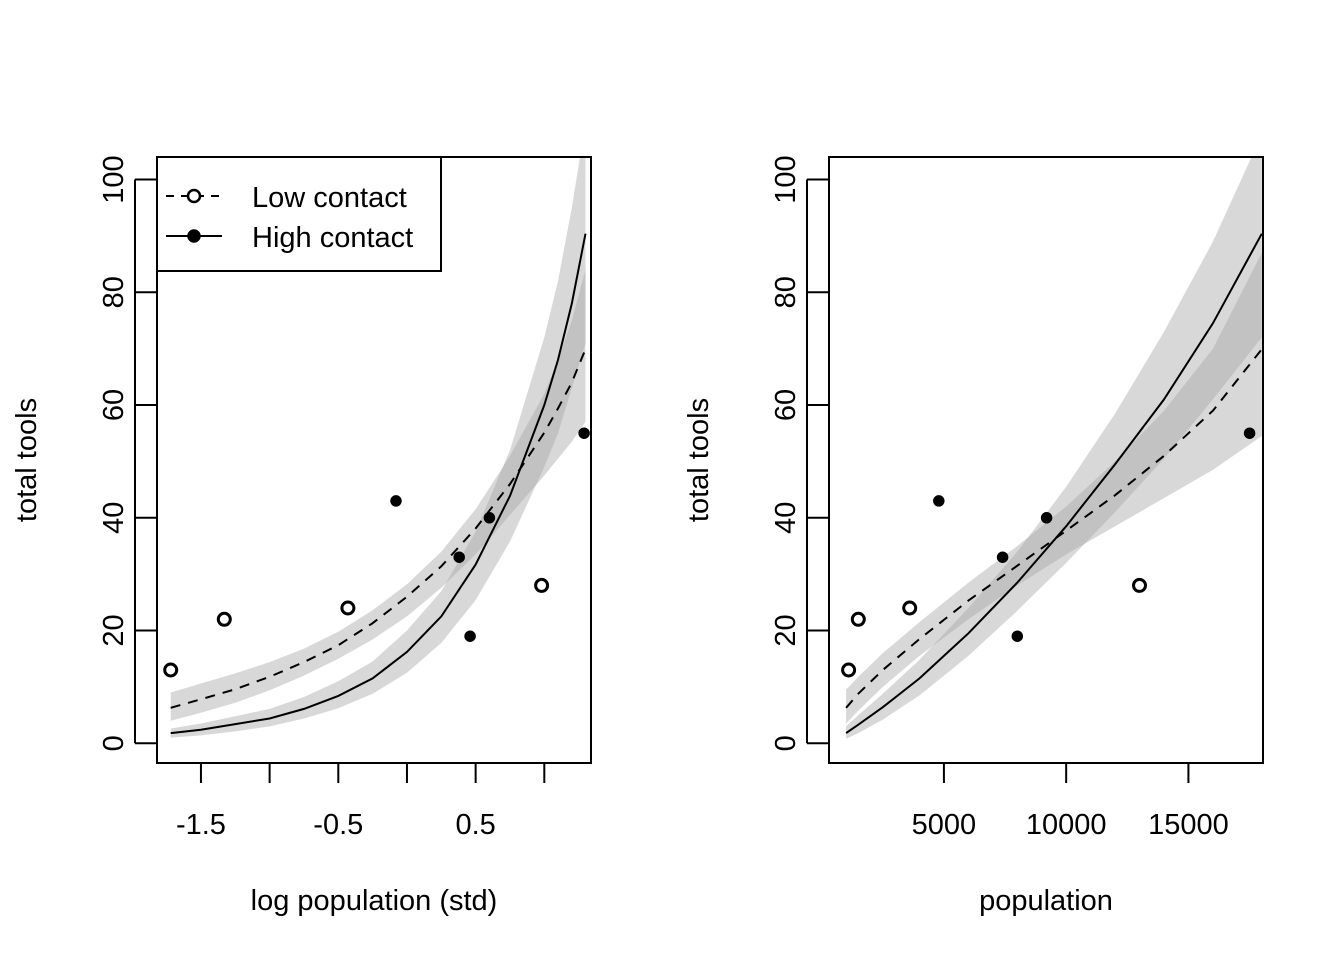 This screenshot has width=1344, height=960. What do you see at coordinates (1066, 825) in the screenshot?
I see `x-tick-label: 10000` at bounding box center [1066, 825].